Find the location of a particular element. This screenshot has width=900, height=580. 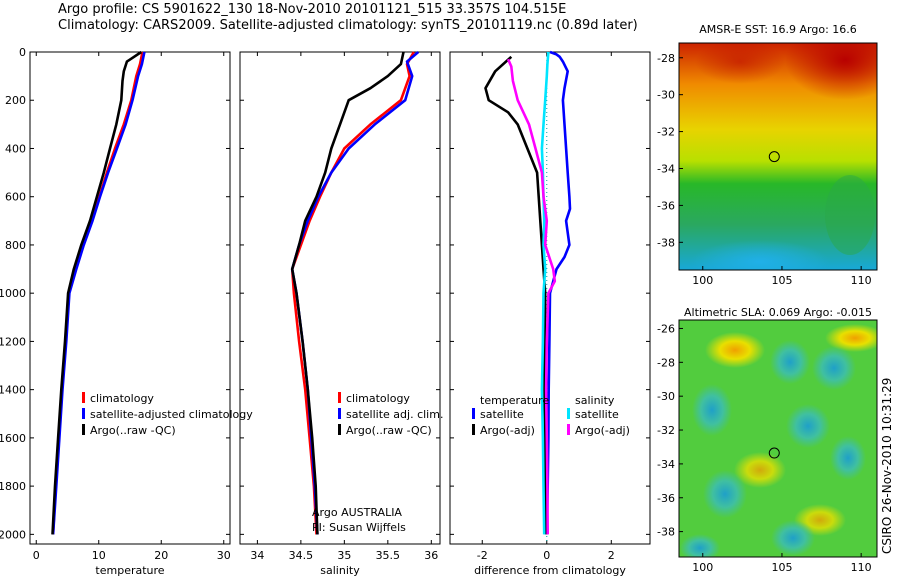

x-axis-label: temperature is located at coordinates (129, 570).